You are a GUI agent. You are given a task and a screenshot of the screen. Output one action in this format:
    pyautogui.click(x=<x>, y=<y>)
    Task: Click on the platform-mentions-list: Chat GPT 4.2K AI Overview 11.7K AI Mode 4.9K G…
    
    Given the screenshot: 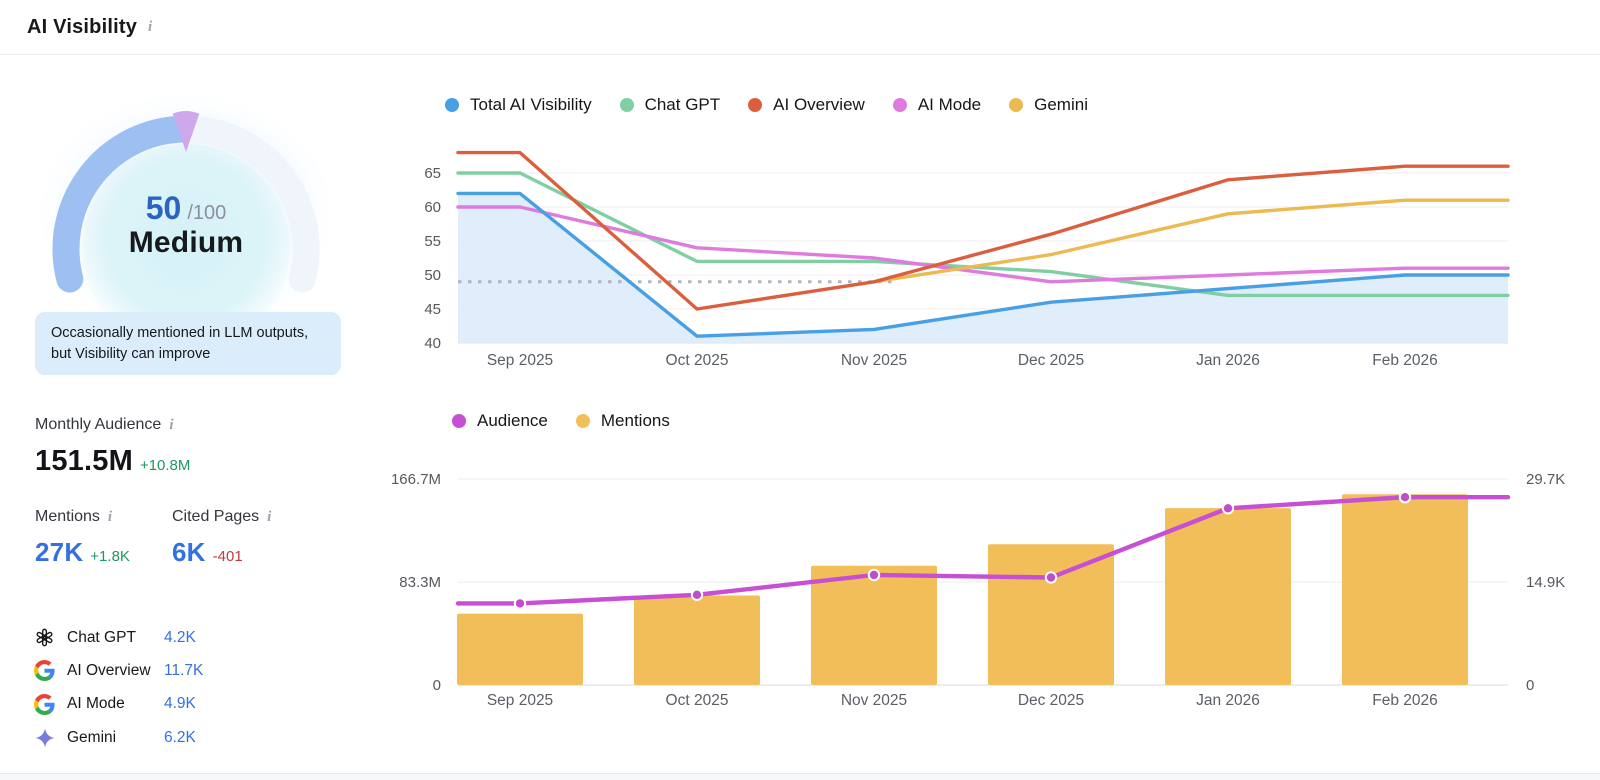 What is the action you would take?
    pyautogui.click(x=149, y=691)
    